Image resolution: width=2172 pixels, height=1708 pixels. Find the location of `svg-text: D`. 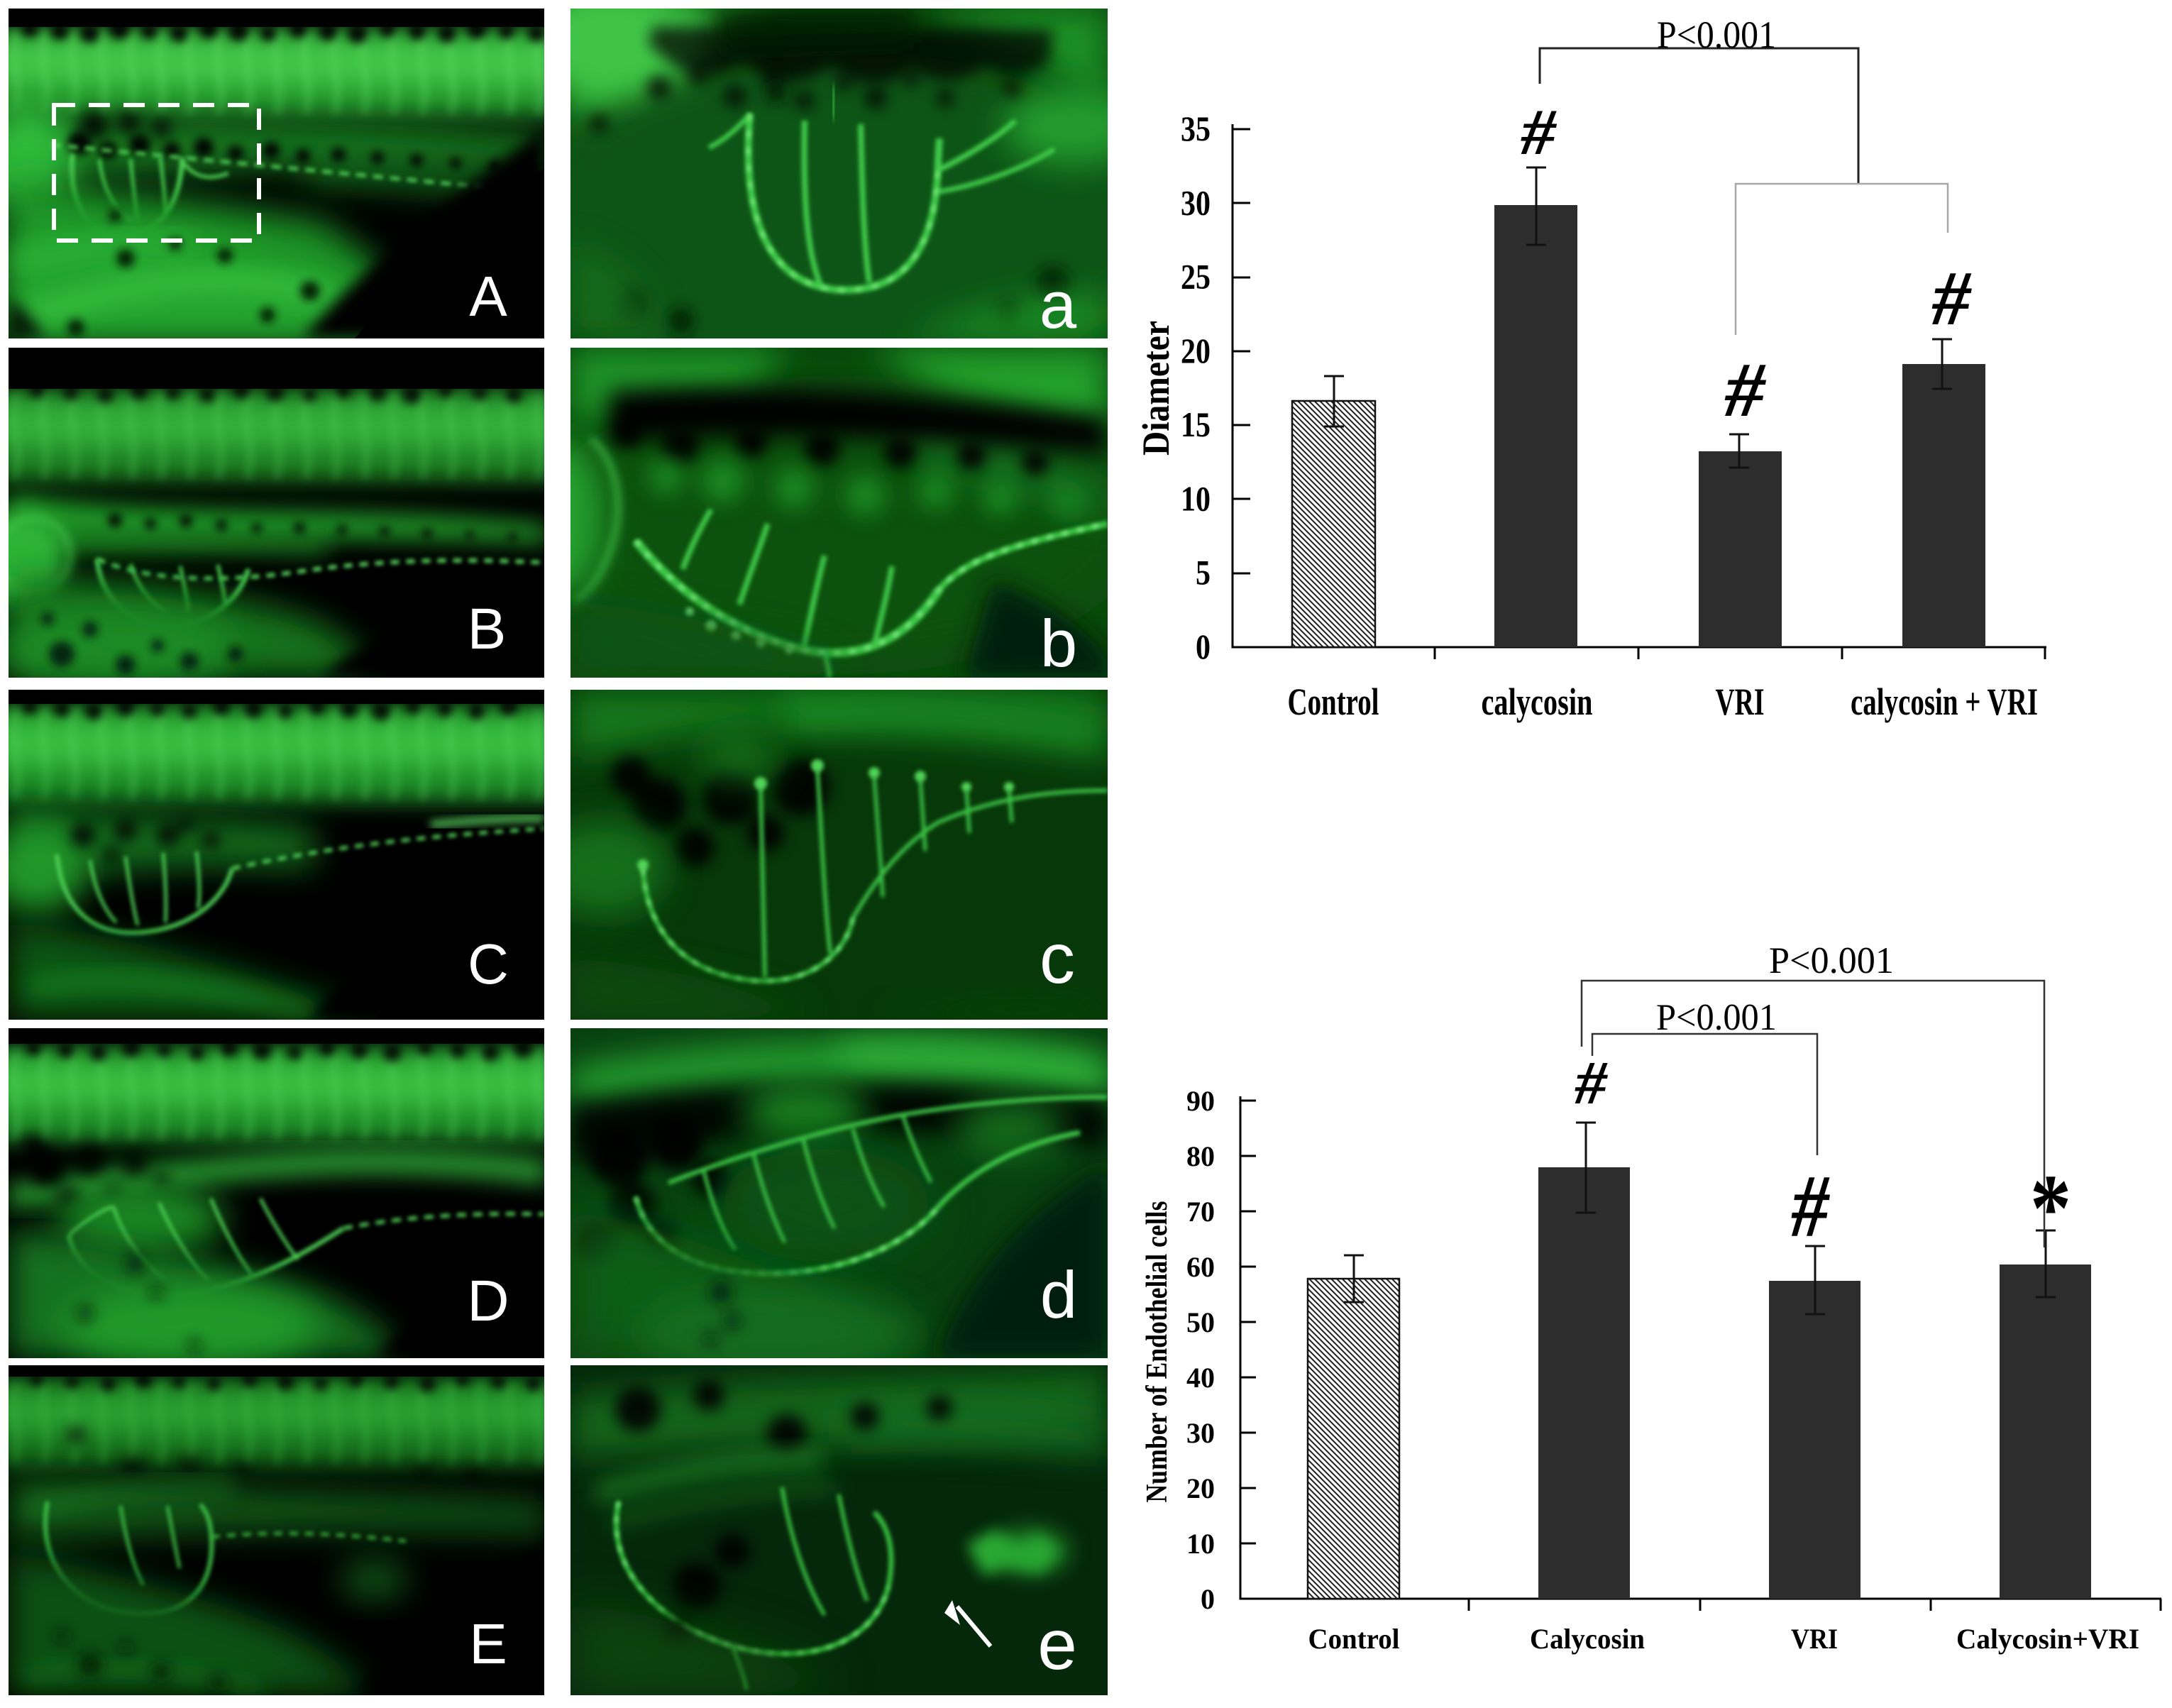

svg-text: D is located at coordinates (488, 1301).